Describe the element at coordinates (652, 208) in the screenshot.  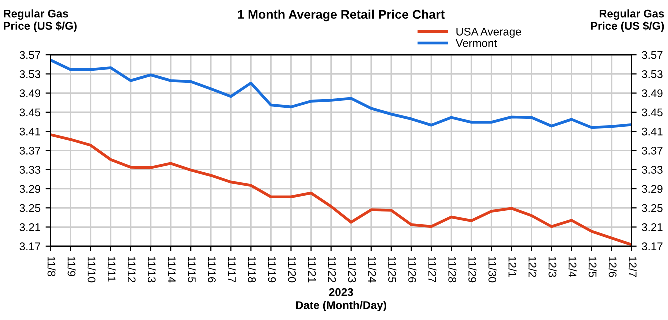
I see `y2-tick-label: 3.25` at that location.